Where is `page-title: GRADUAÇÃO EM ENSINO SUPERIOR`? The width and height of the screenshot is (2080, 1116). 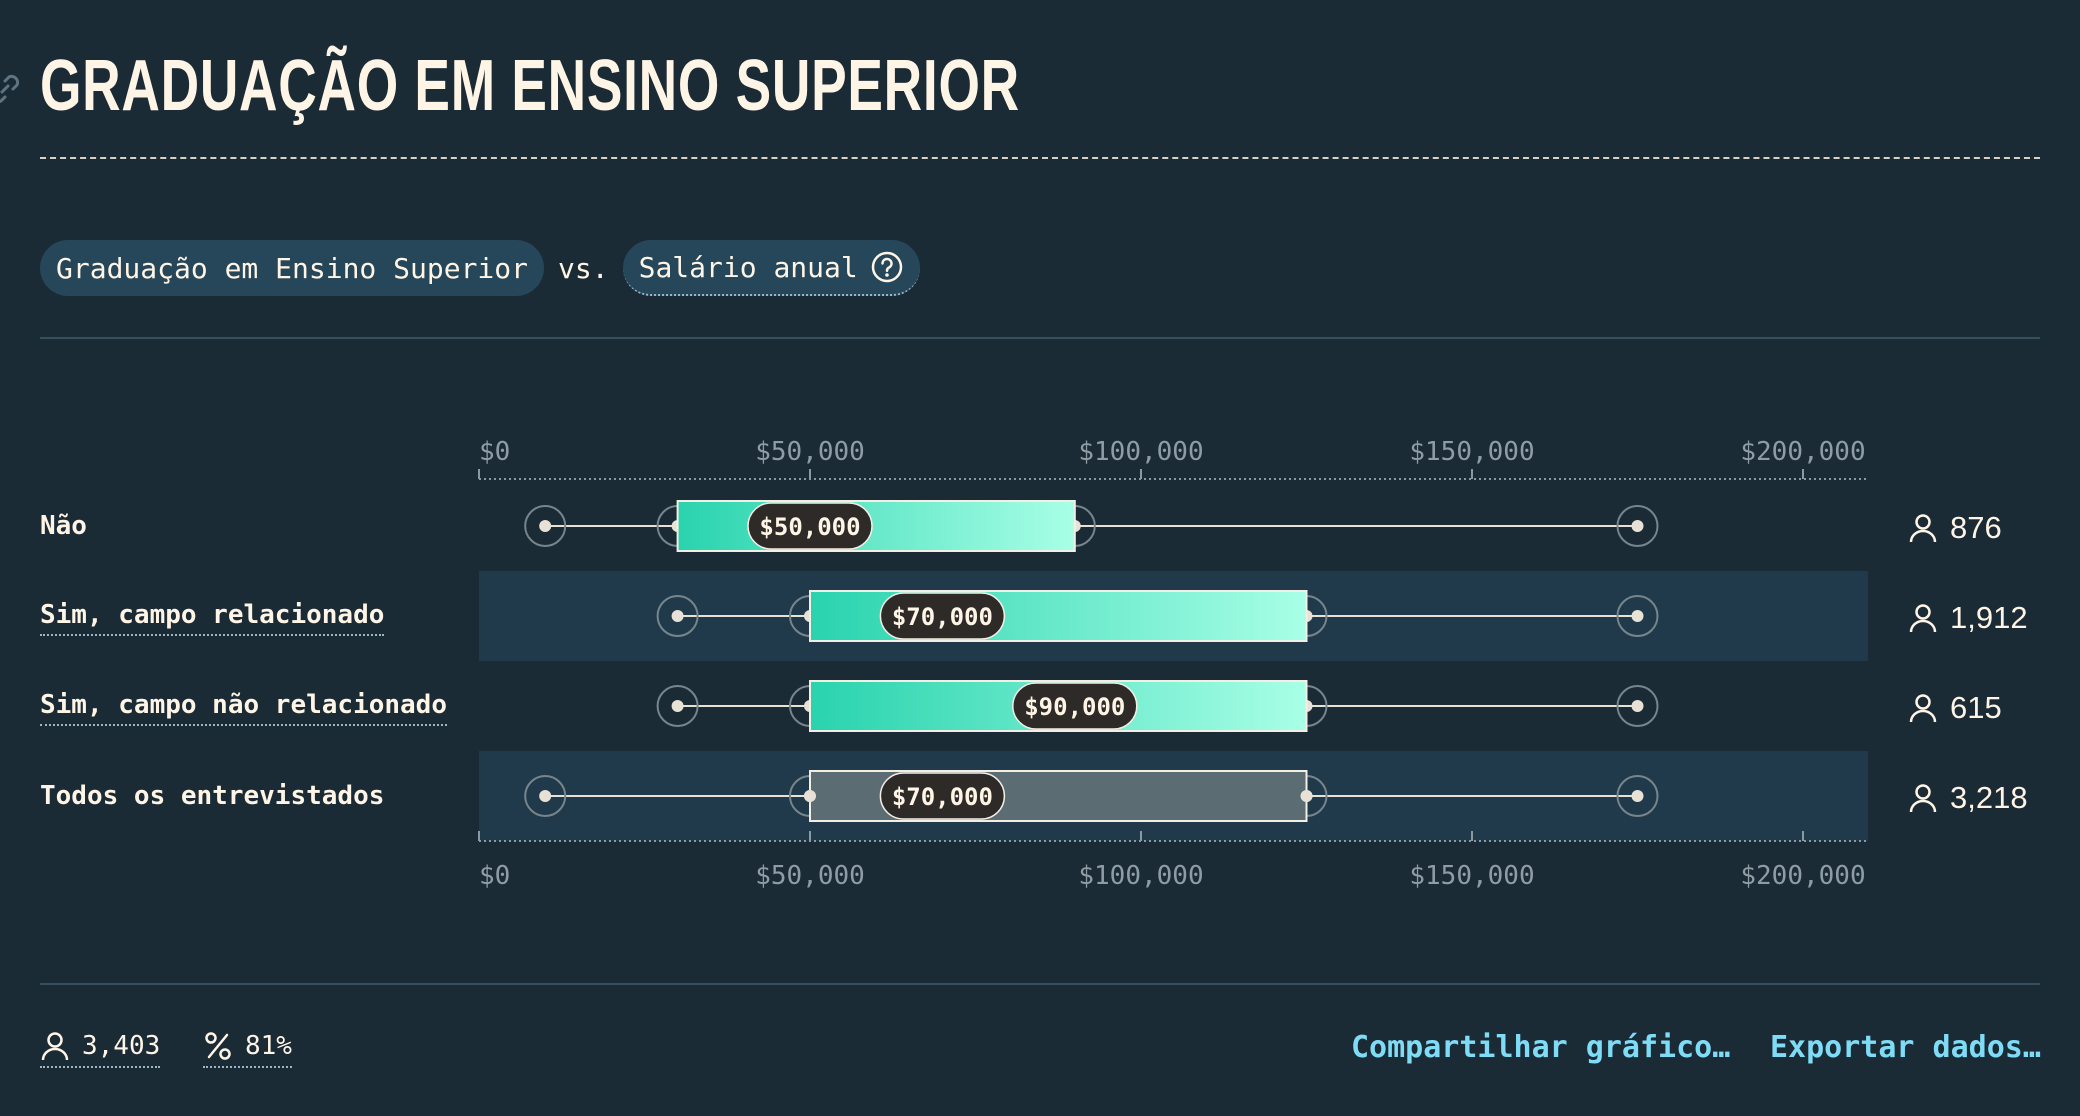 page-title: GRADUAÇÃO EM ENSINO SUPERIOR is located at coordinates (530, 86).